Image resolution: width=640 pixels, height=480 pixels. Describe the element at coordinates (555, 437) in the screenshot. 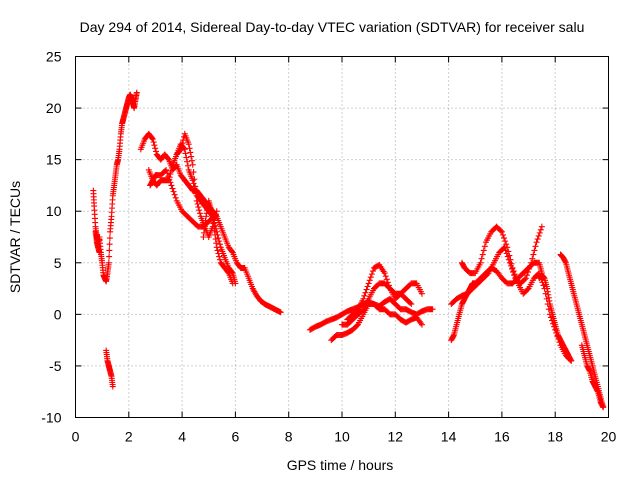

I see `x-tick-label: 18` at that location.